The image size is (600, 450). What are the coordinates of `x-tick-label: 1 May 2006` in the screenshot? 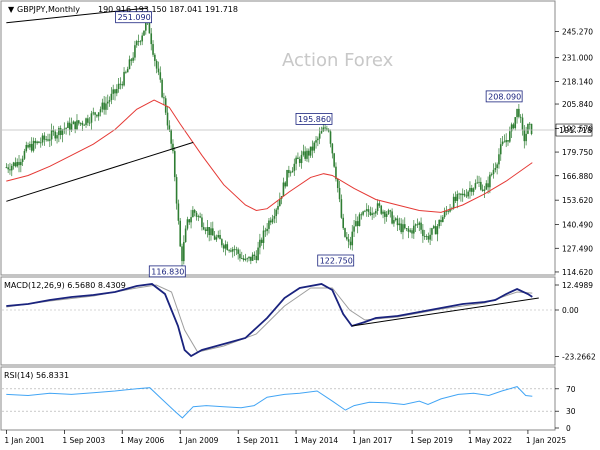 It's located at (142, 440).